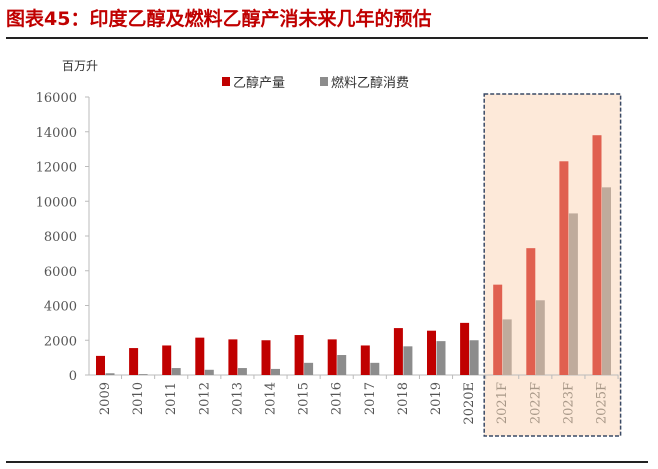 Image resolution: width=658 pixels, height=469 pixels. Describe the element at coordinates (403, 398) in the screenshot. I see `x-tick-label: 2018` at that location.